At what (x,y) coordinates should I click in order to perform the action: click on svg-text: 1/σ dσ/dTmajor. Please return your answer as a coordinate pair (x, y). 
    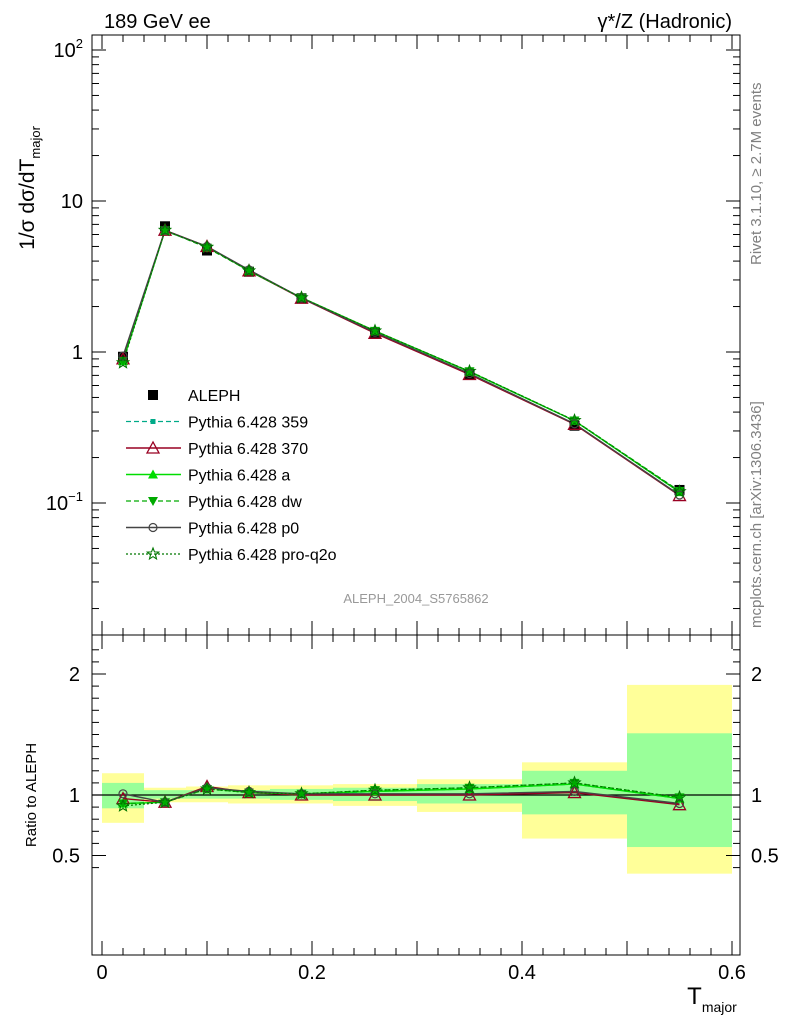
    Looking at the image, I should click on (29, 187).